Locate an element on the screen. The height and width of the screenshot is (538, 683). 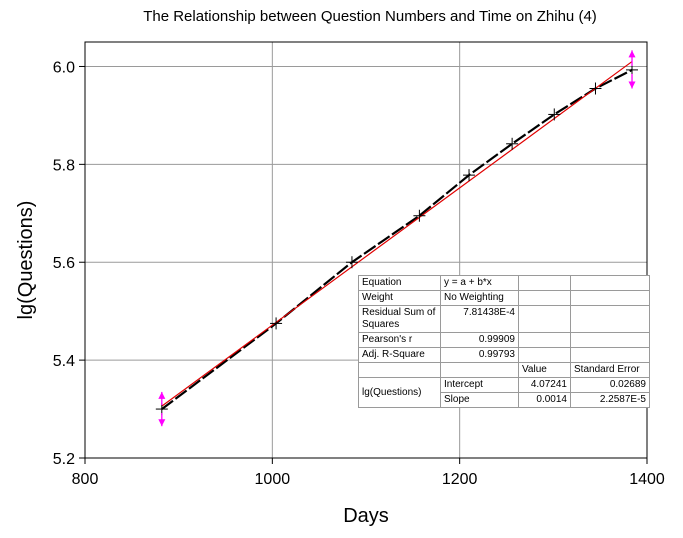
adj-r-square-value: 0.99793 is located at coordinates (479, 355).